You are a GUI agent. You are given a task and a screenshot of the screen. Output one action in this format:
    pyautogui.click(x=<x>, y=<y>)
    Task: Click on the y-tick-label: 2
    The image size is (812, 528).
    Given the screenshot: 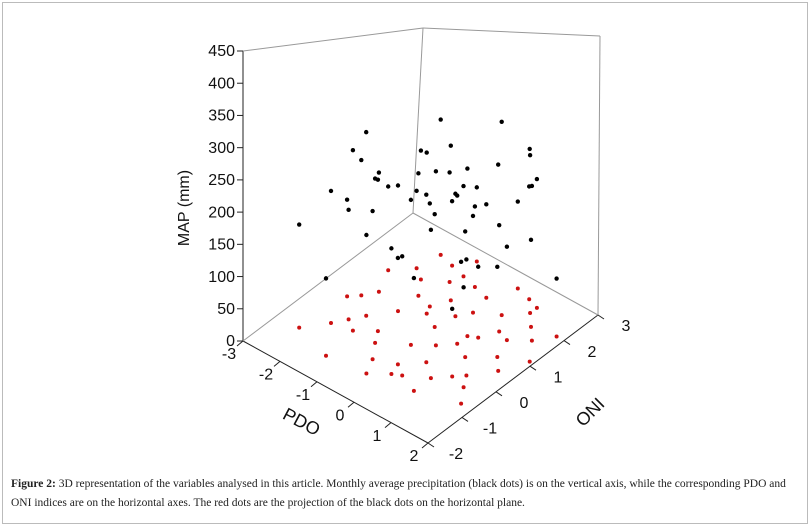 What is the action you would take?
    pyautogui.click(x=592, y=352)
    